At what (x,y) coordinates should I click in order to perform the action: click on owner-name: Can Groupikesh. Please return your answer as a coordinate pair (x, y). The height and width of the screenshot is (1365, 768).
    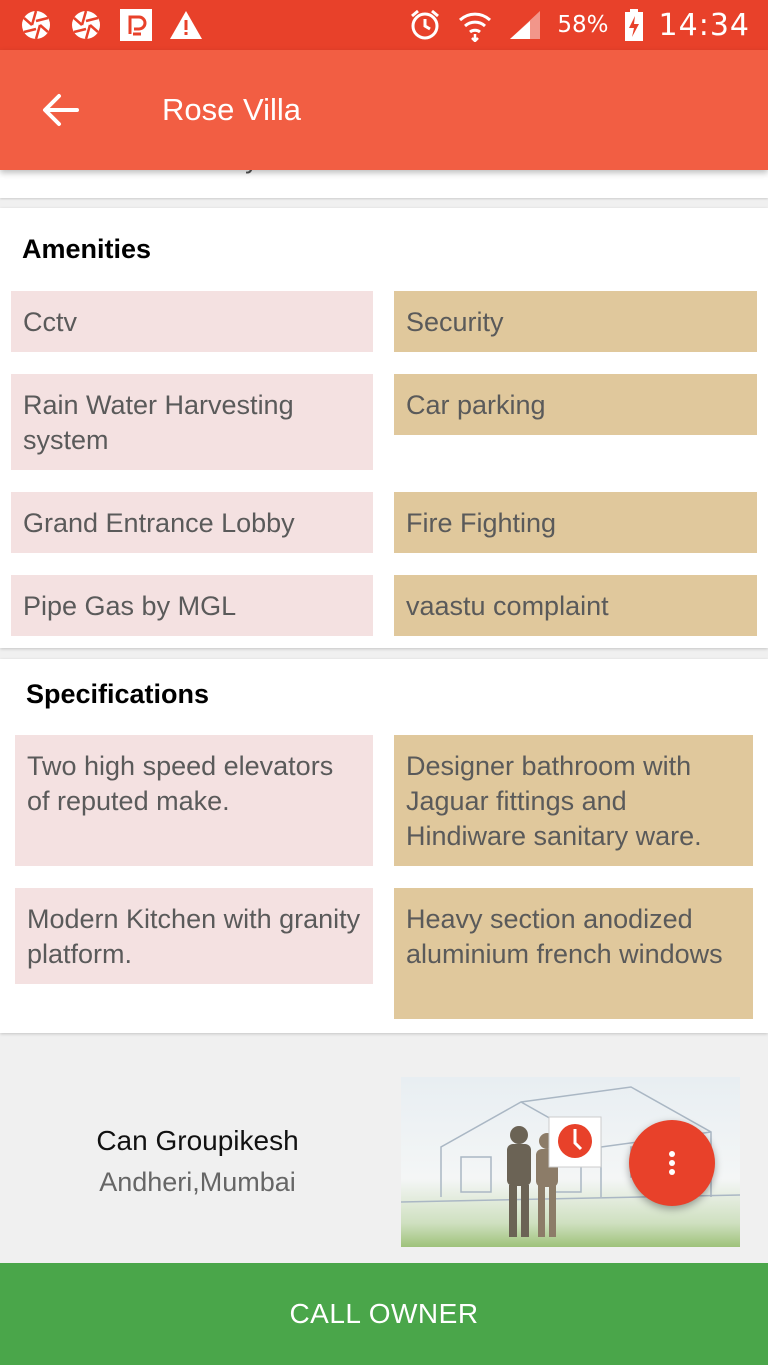
    Looking at the image, I should click on (197, 1140).